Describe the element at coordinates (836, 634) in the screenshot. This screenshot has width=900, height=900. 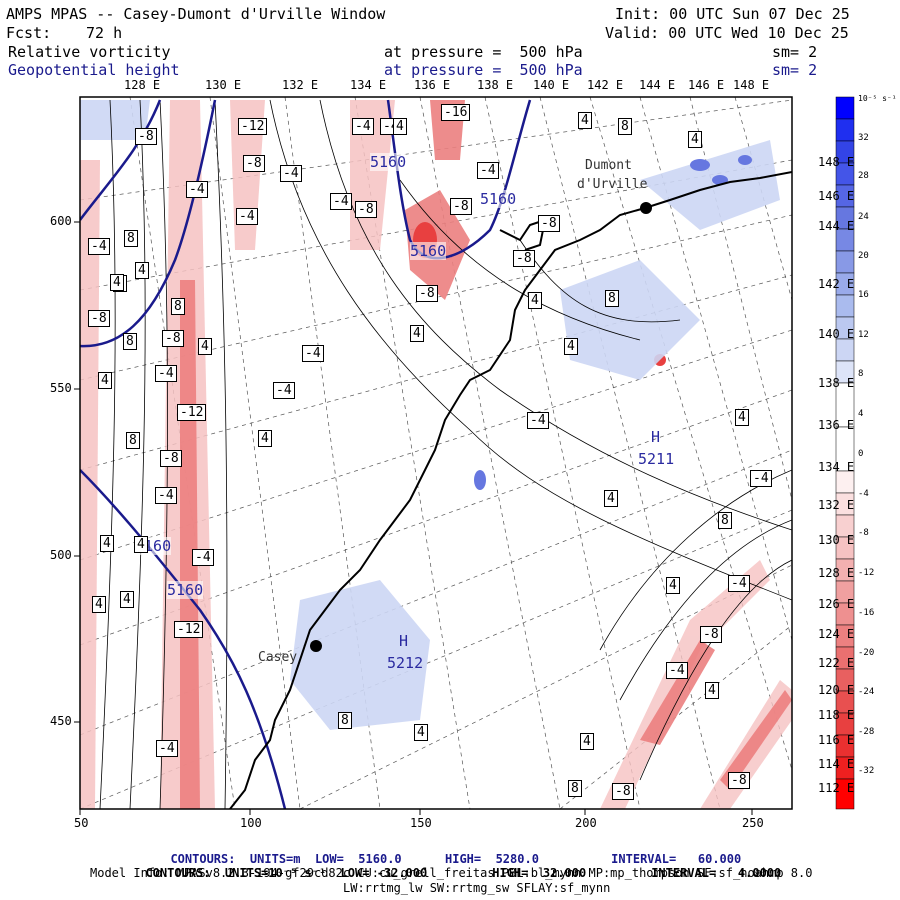
I see `right-lon-label: 124 E` at that location.